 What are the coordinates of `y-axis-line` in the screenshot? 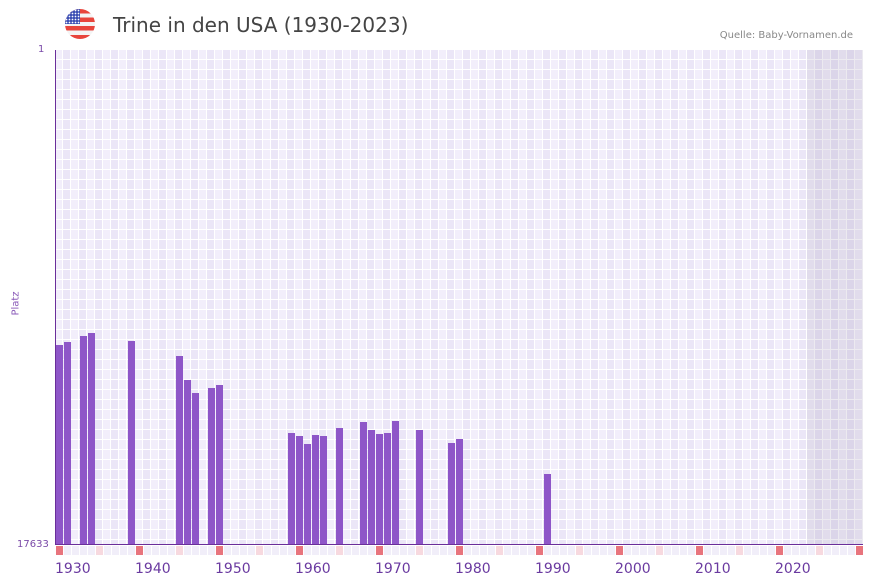 It's located at (55, 297).